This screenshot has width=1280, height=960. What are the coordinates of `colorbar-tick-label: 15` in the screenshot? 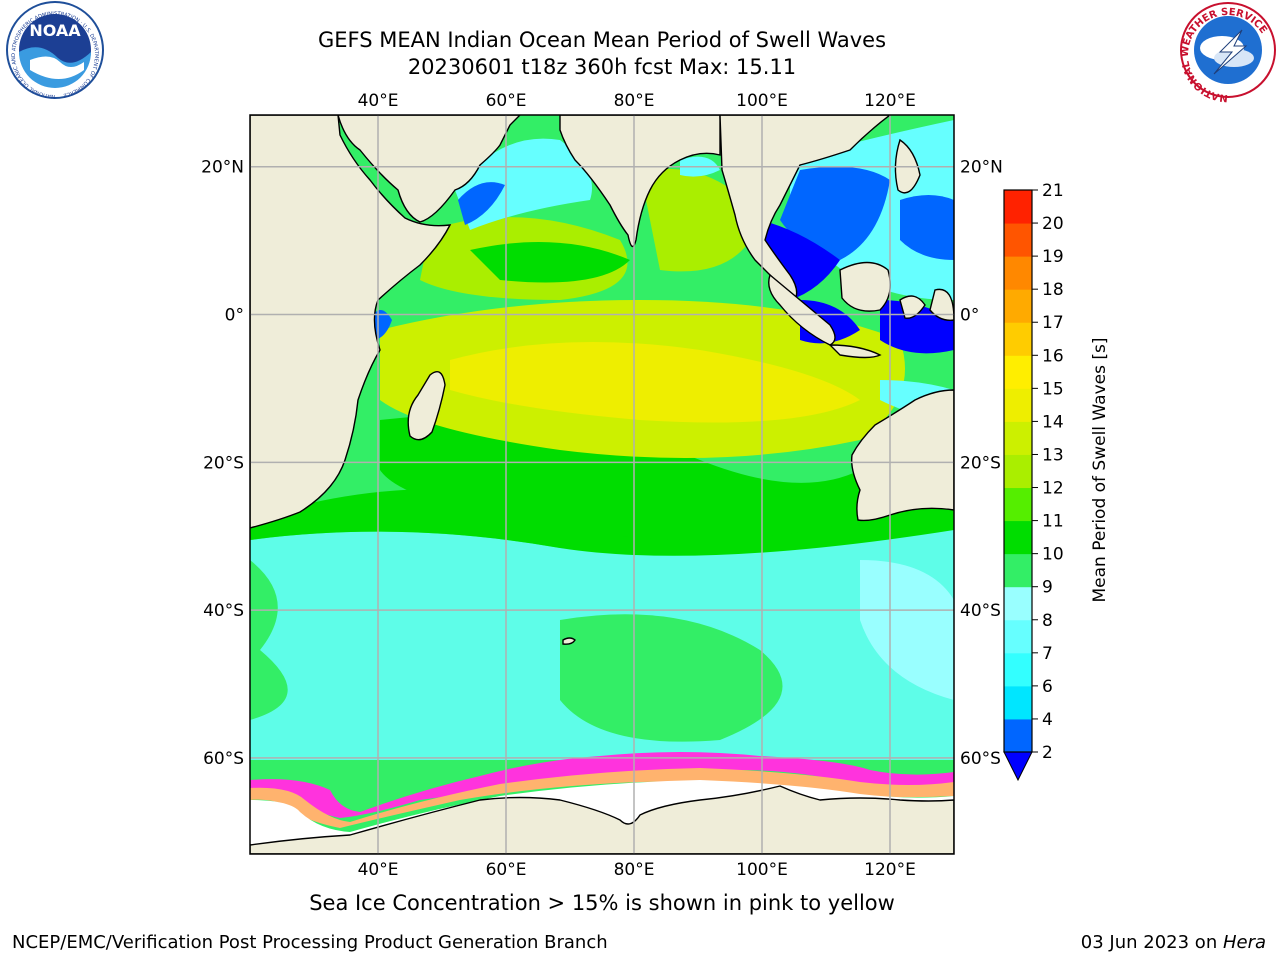 It's located at (1053, 389).